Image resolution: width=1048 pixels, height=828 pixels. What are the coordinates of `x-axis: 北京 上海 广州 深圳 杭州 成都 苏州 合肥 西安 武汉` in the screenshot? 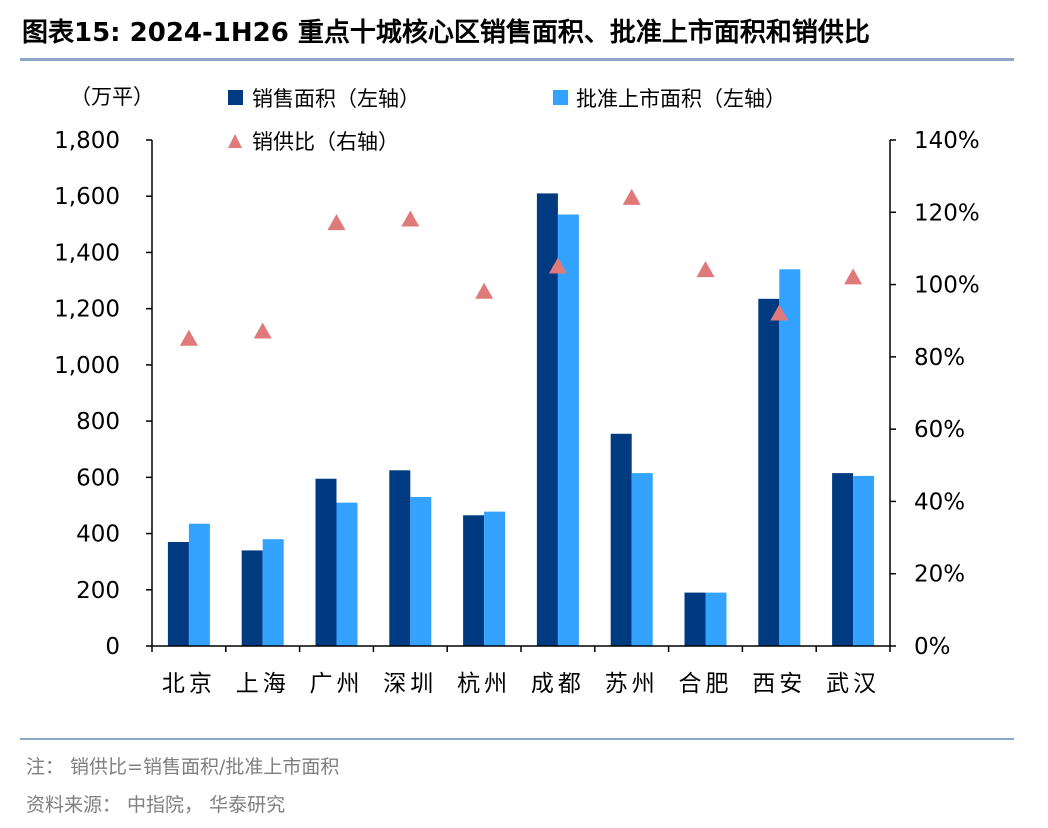 It's located at (521, 671).